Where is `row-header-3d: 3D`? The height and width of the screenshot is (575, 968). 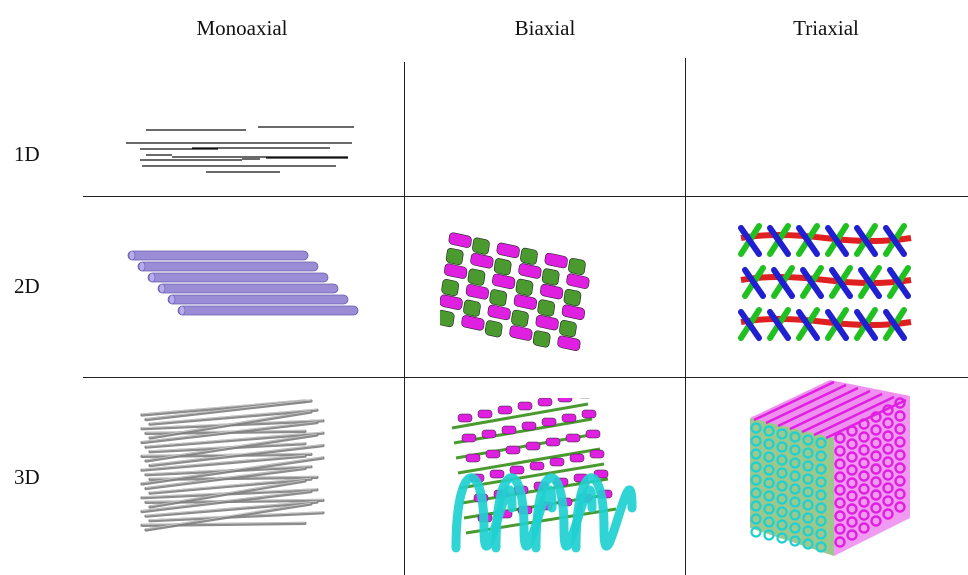 row-header-3d: 3D is located at coordinates (27, 477).